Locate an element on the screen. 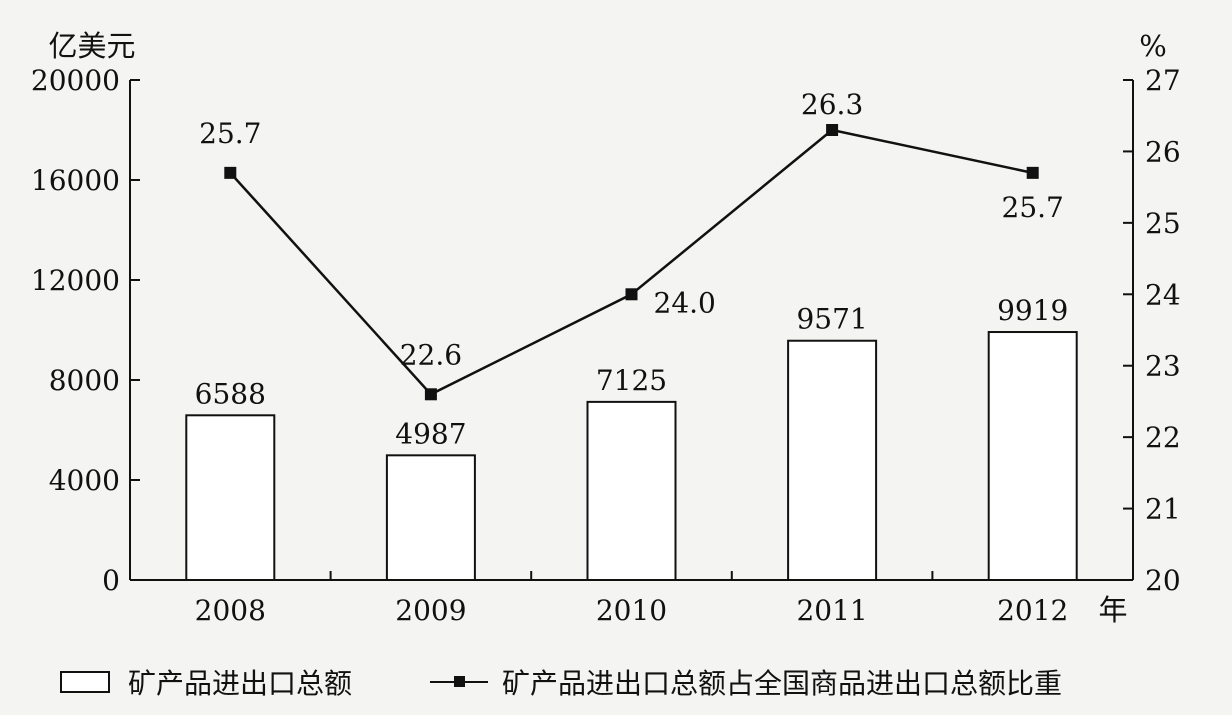 The width and height of the screenshot is (1232, 715). legend-item-bar: 矿产品进出口总额 is located at coordinates (206, 682).